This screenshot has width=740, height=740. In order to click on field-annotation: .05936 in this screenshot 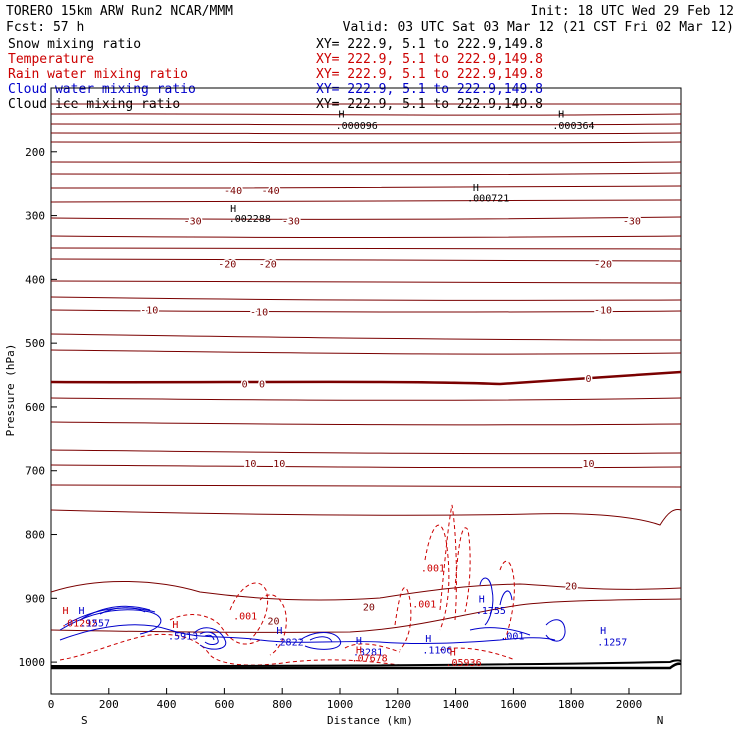, I will do `click(463, 663)`.